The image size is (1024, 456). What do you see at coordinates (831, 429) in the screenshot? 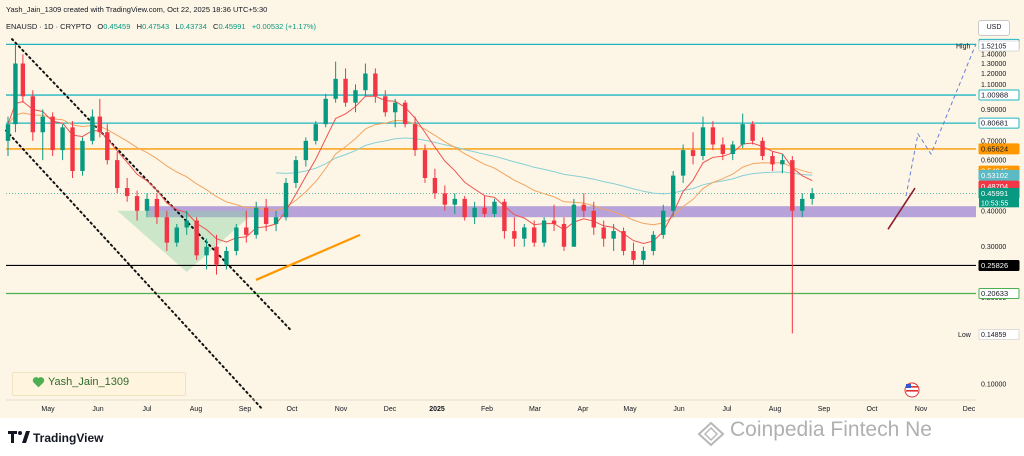
I see `coinpedia-watermark: Coinpedia Fintech Ne` at bounding box center [831, 429].